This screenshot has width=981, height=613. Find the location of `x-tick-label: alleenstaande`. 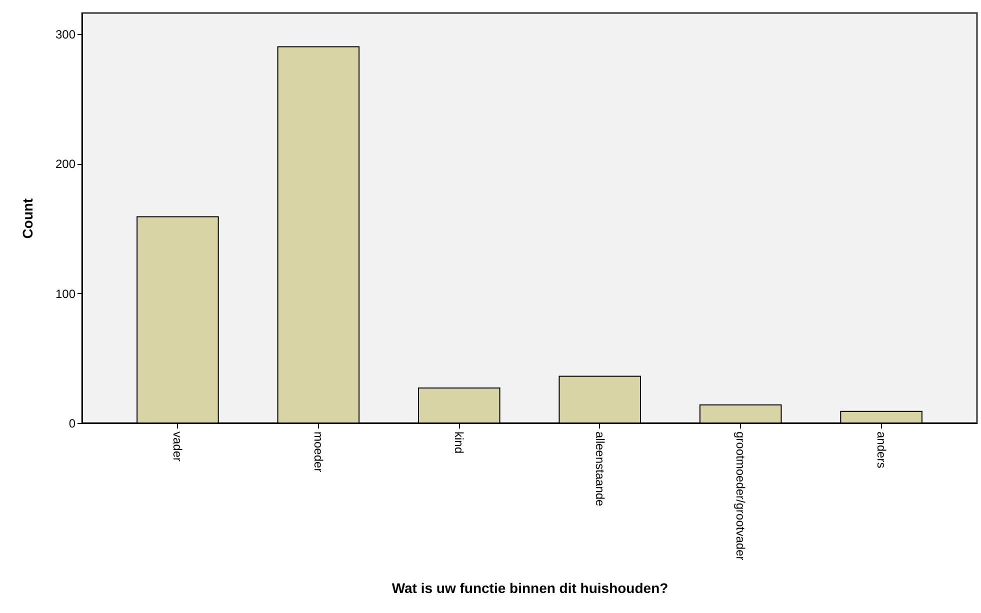

x-tick-label: alleenstaande is located at coordinates (599, 469).